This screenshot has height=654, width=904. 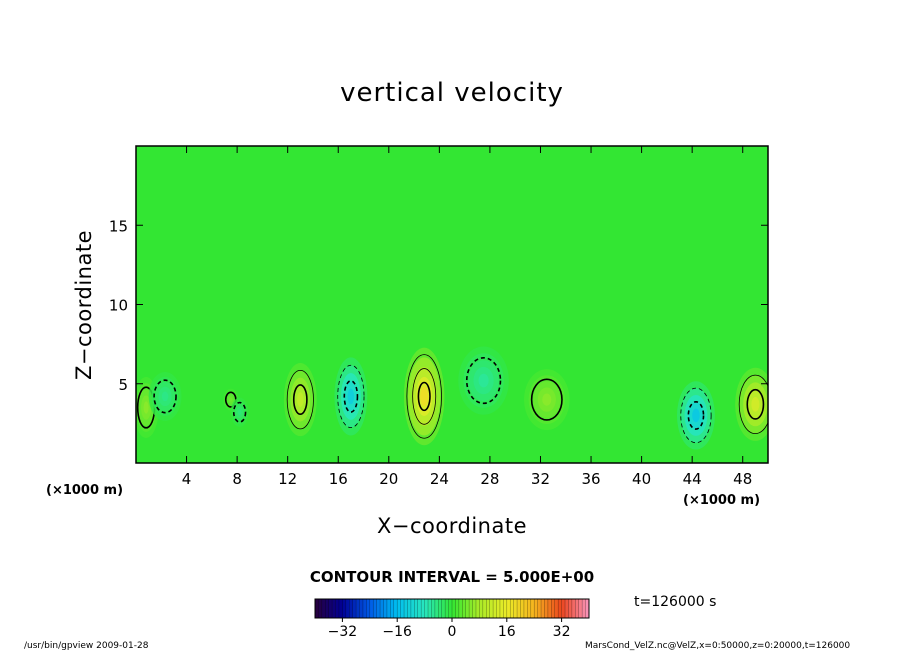 What do you see at coordinates (489, 479) in the screenshot?
I see `x-tick-label: 28` at bounding box center [489, 479].